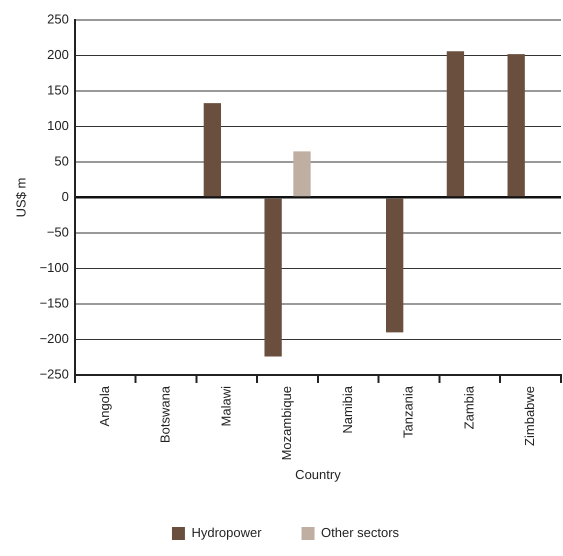 The height and width of the screenshot is (556, 563). What do you see at coordinates (61, 161) in the screenshot?
I see `y-tick-label: 50` at bounding box center [61, 161].